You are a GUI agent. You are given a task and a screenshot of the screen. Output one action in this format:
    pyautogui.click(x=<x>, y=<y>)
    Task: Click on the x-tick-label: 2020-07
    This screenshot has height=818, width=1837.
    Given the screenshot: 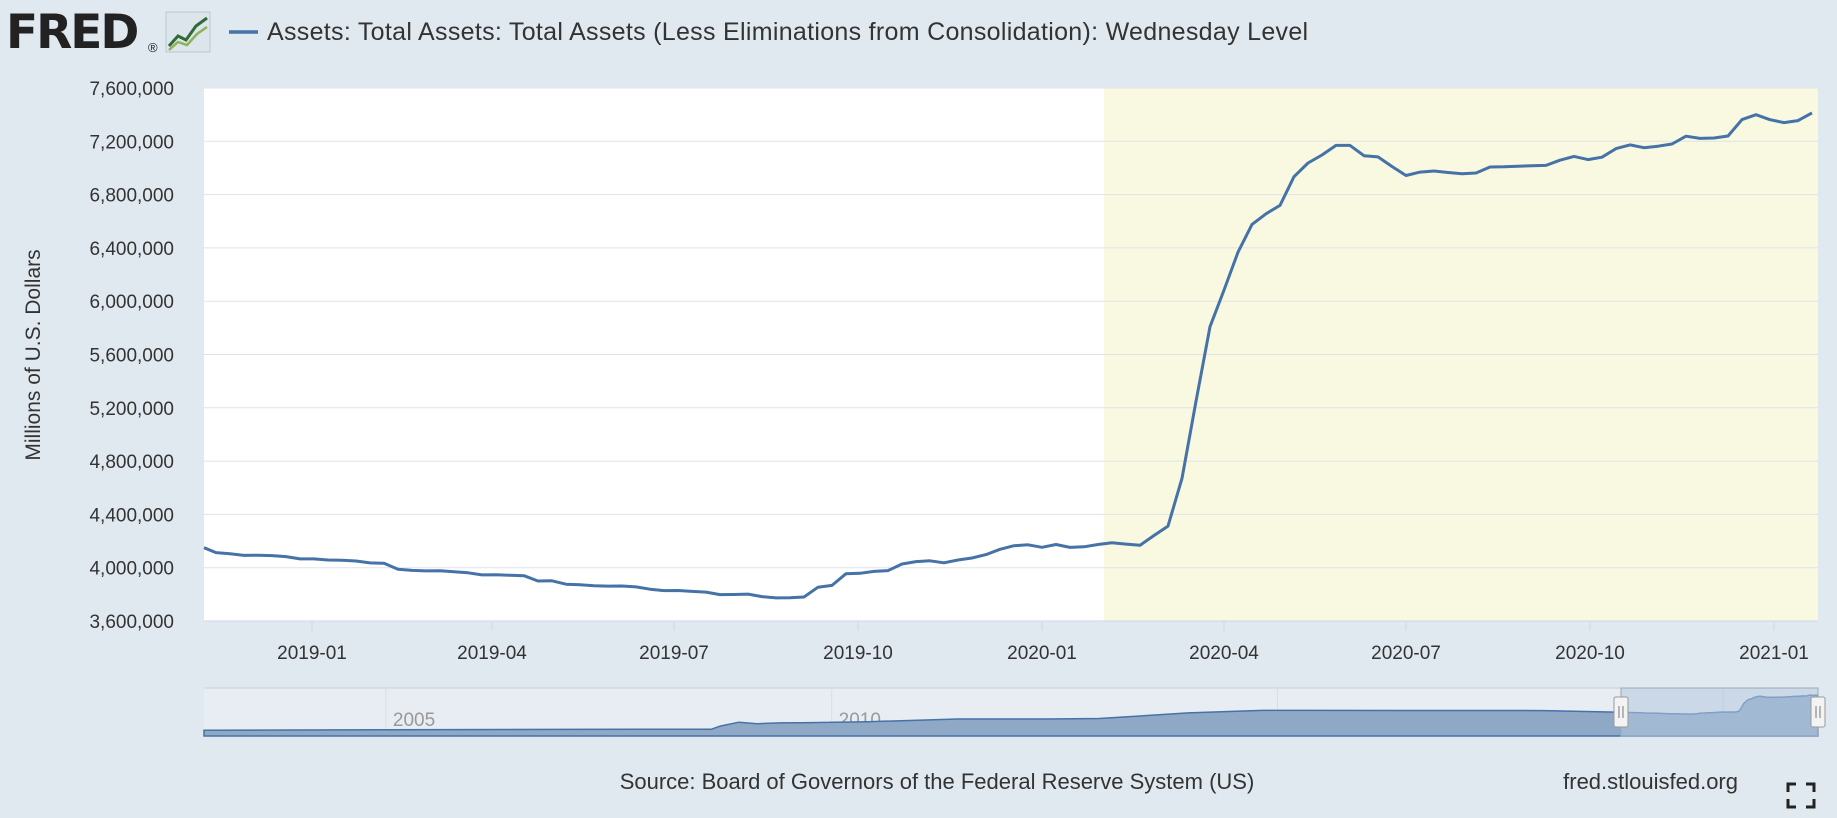 What is the action you would take?
    pyautogui.click(x=1406, y=653)
    